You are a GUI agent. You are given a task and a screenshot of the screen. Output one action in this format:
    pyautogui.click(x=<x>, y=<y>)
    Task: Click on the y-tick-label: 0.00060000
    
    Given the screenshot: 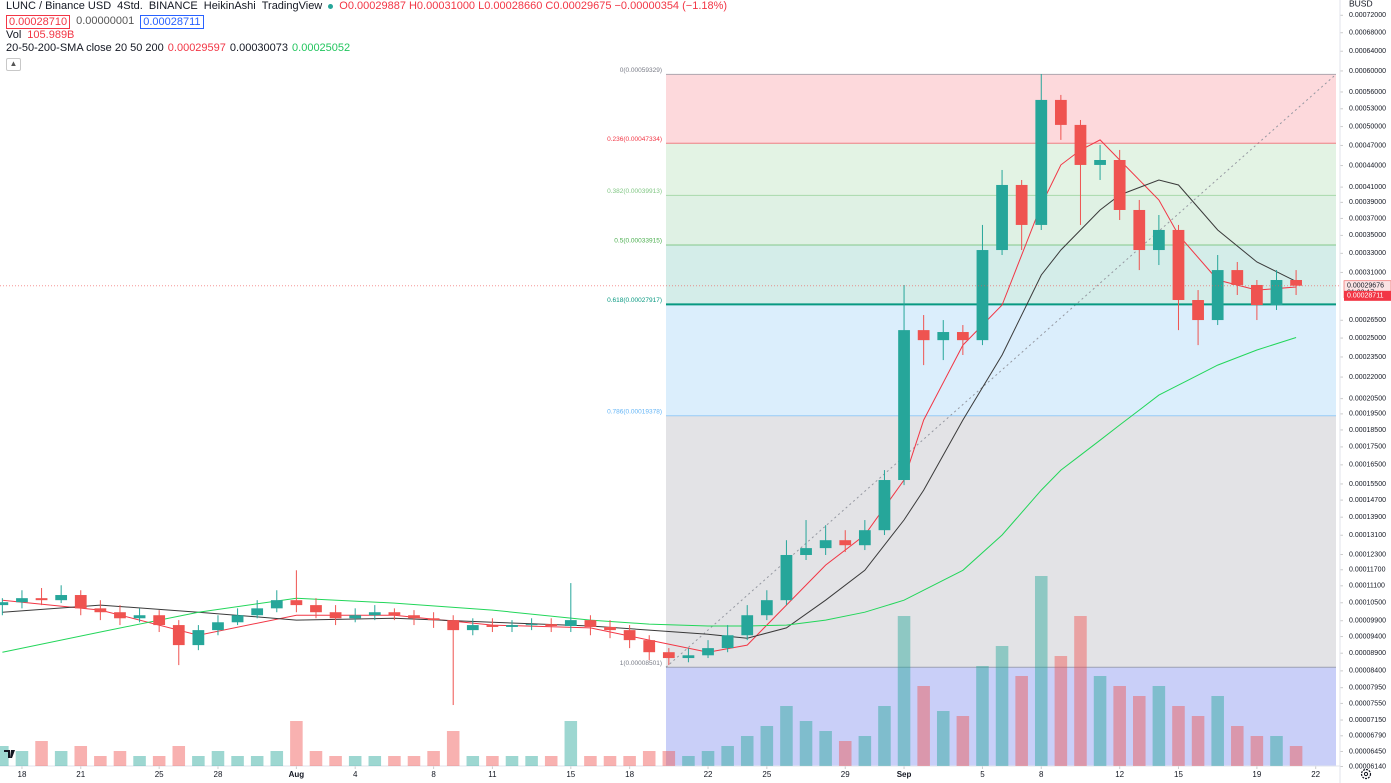 What is the action you would take?
    pyautogui.click(x=1367, y=71)
    